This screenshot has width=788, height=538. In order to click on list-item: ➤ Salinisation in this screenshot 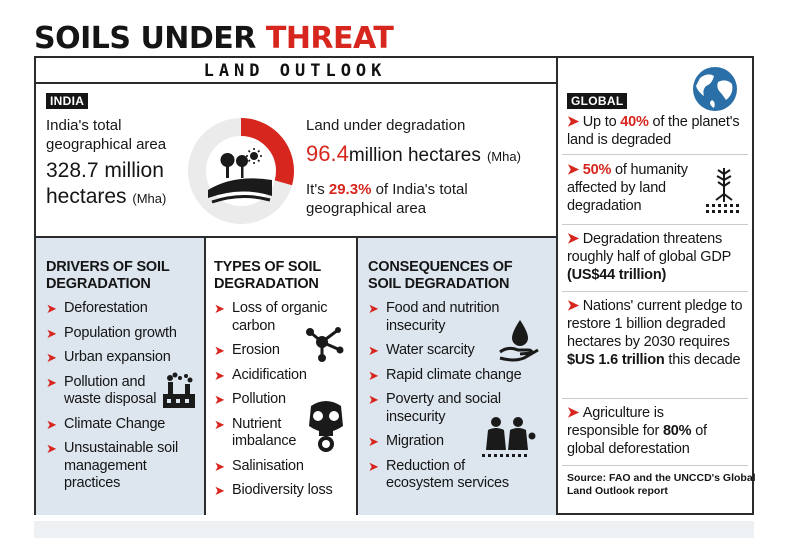, I will do `click(259, 465)`.